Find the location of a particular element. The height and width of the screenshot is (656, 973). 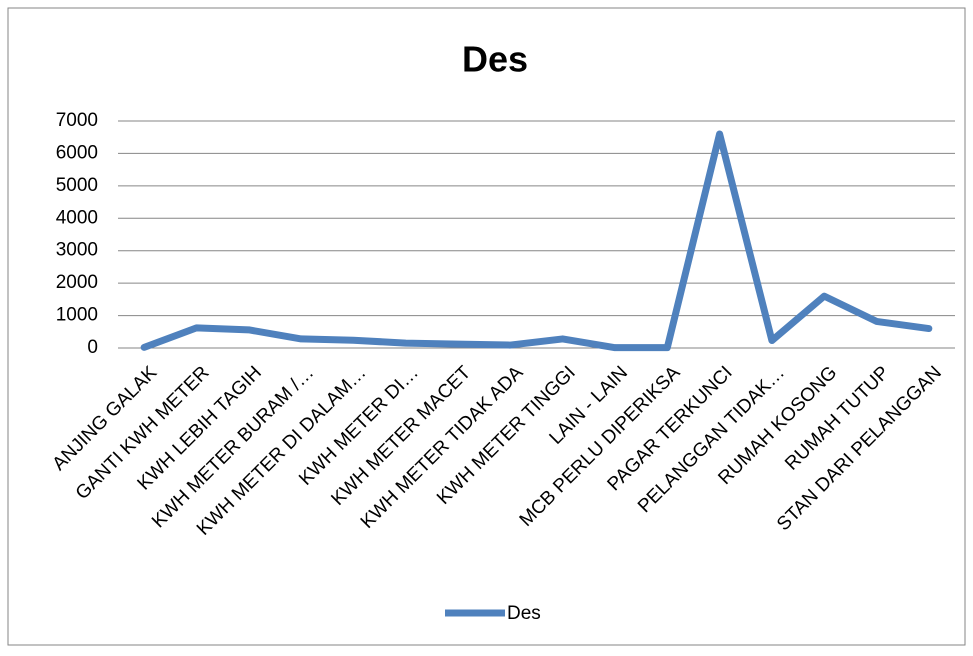

y-tick-label: 2000 is located at coordinates (77, 282).